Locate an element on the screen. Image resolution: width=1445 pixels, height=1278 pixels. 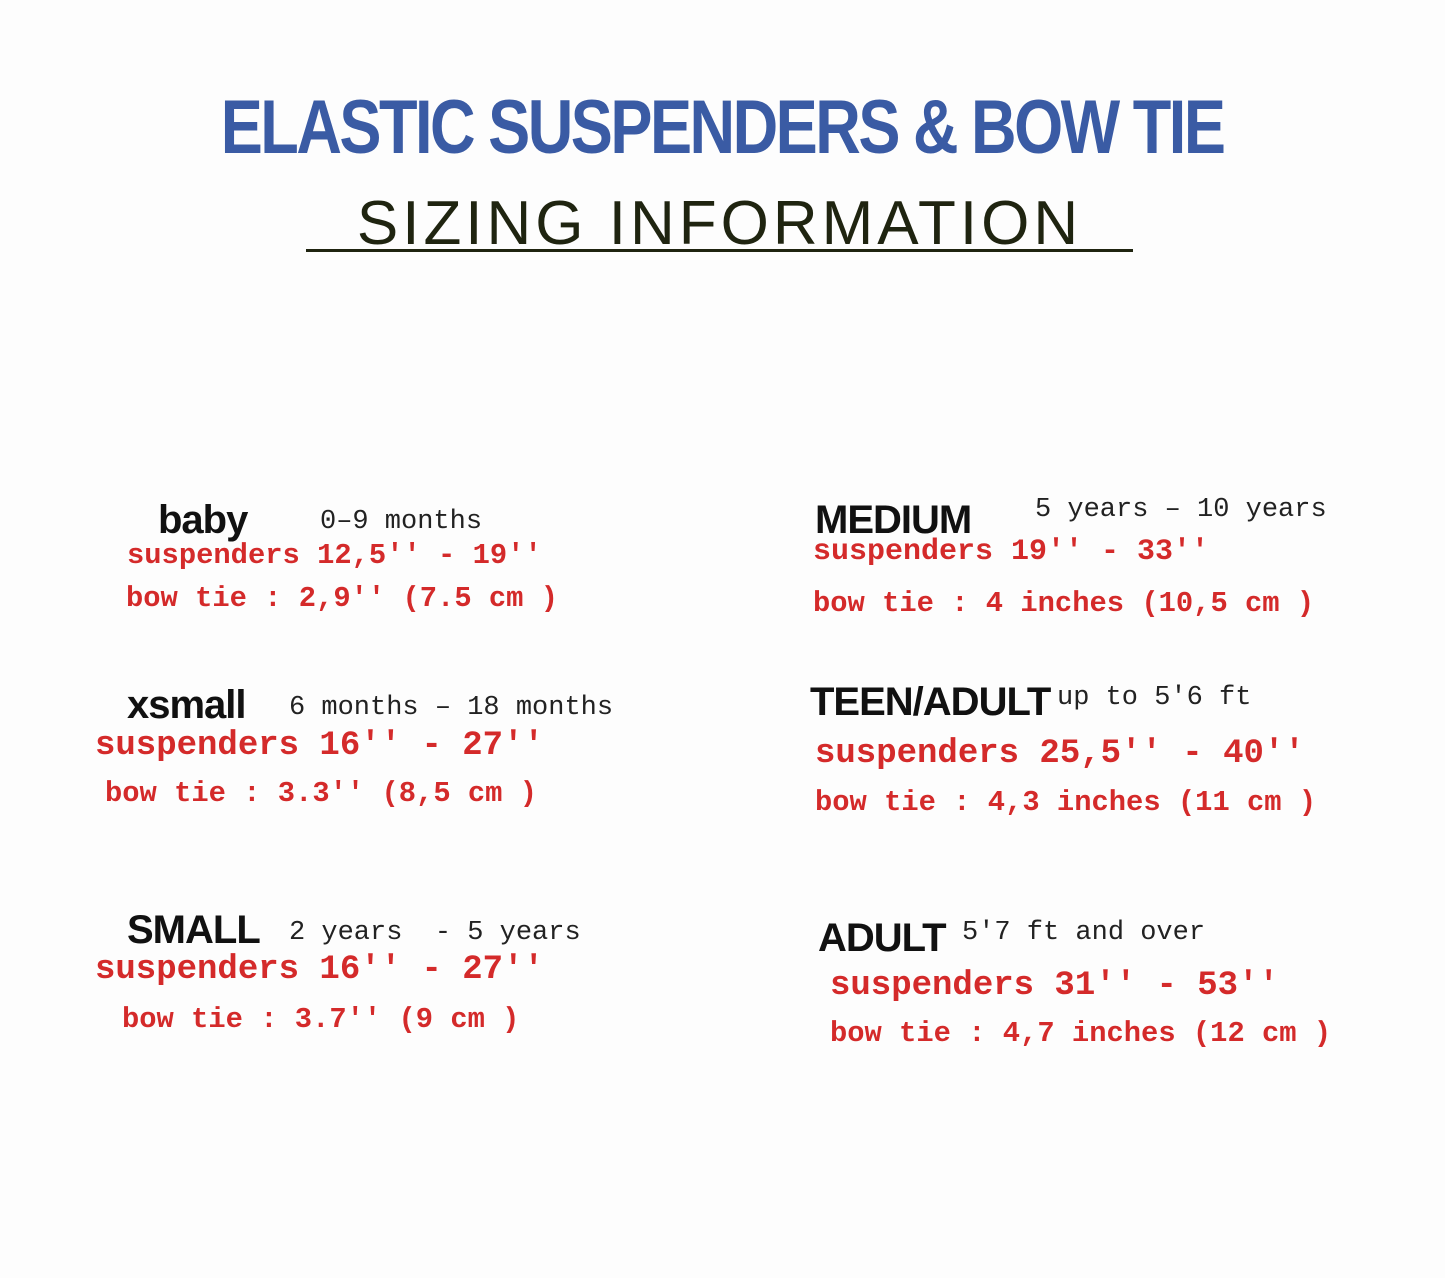
bow-tie-size: bow tie : 4,7 inches (12 cm ) is located at coordinates (1081, 1033).